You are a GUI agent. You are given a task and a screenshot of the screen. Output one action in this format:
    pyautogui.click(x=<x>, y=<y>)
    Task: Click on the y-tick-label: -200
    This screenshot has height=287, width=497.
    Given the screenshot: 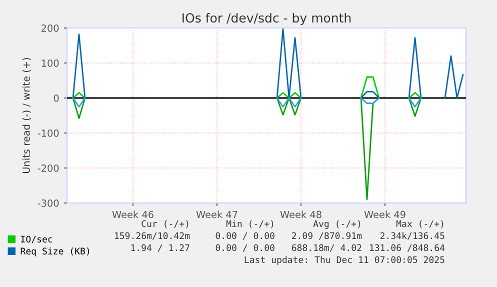 What is the action you would take?
    pyautogui.click(x=48, y=168)
    